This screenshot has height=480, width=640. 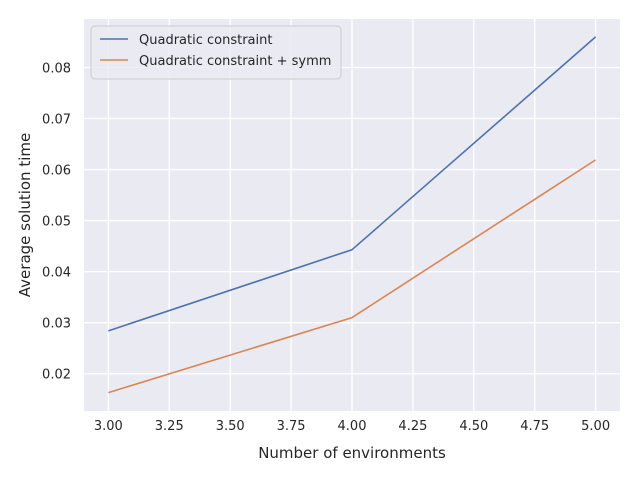 I want to click on x-tick-label: 3.25, so click(x=169, y=426).